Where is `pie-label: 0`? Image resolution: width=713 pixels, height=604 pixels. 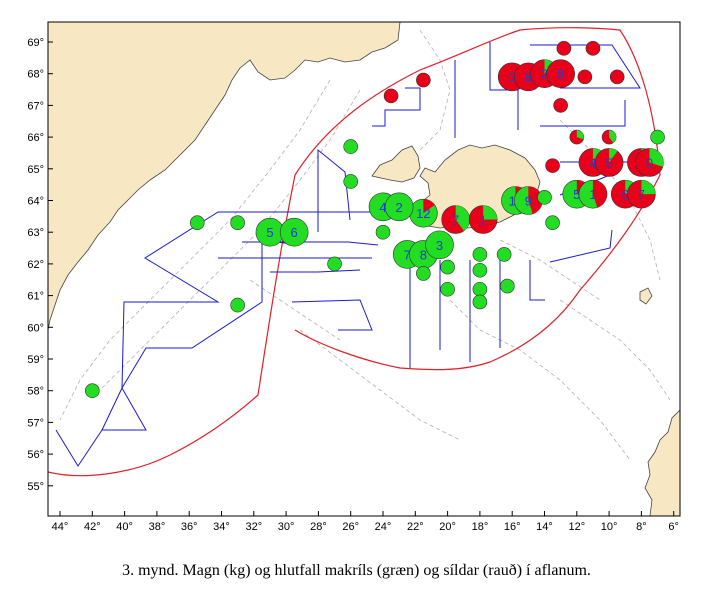
pie-label: 0 is located at coordinates (649, 162).